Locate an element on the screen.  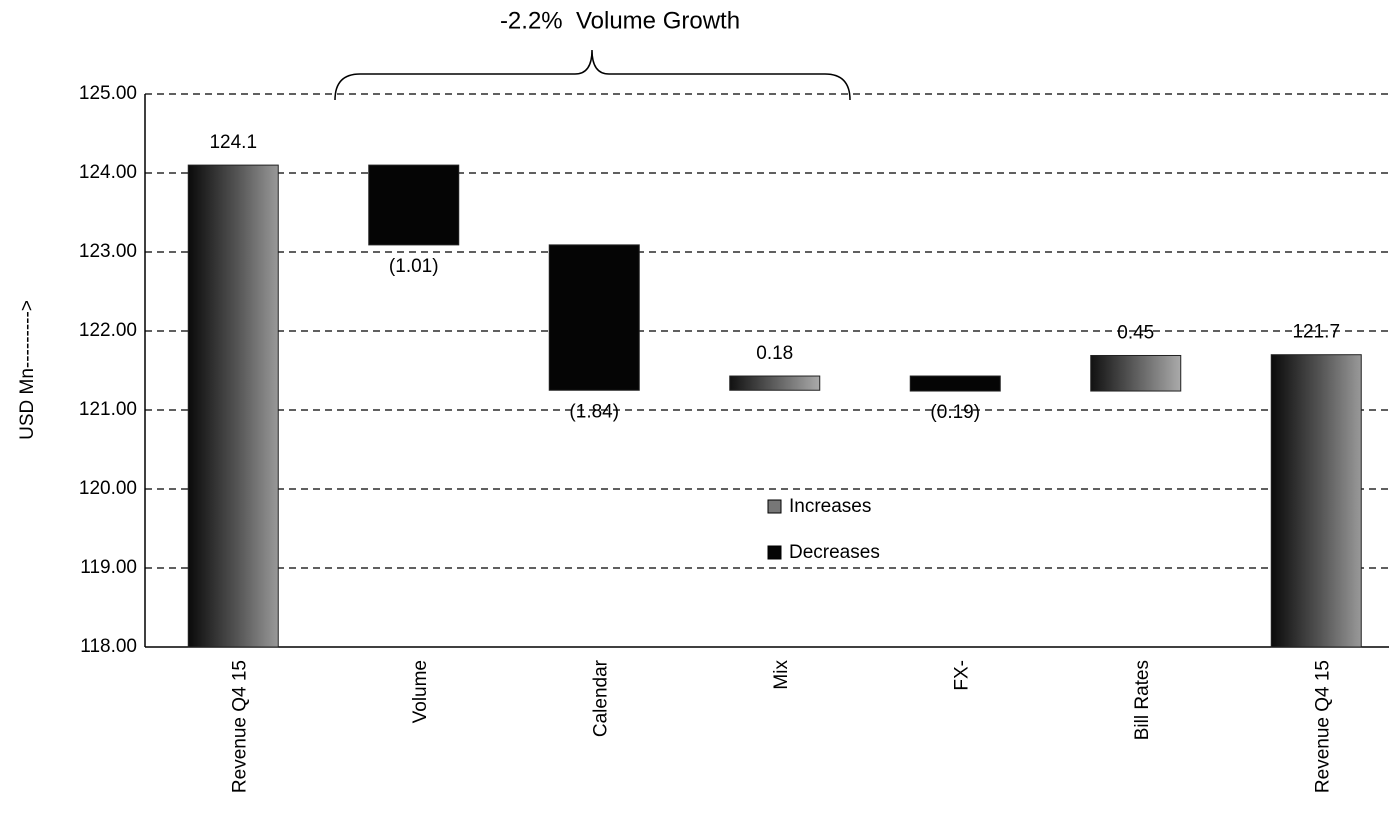
y-tick-label: 125.00 is located at coordinates (108, 93).